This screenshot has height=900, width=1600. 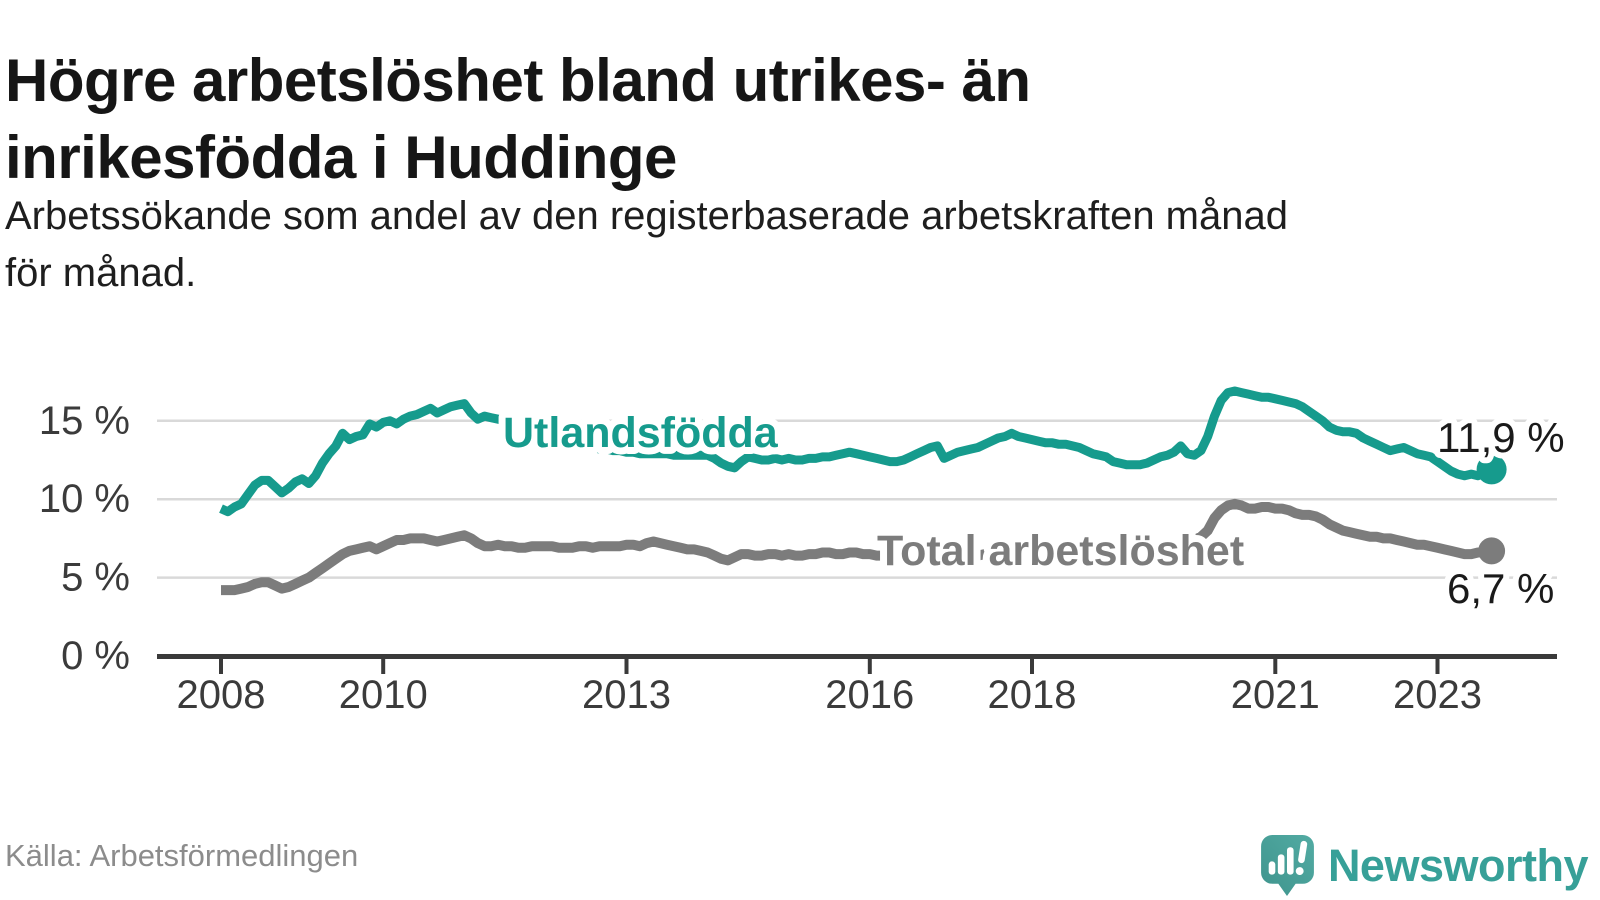 I want to click on x-tick-label-2021: 2021, so click(x=1275, y=695).